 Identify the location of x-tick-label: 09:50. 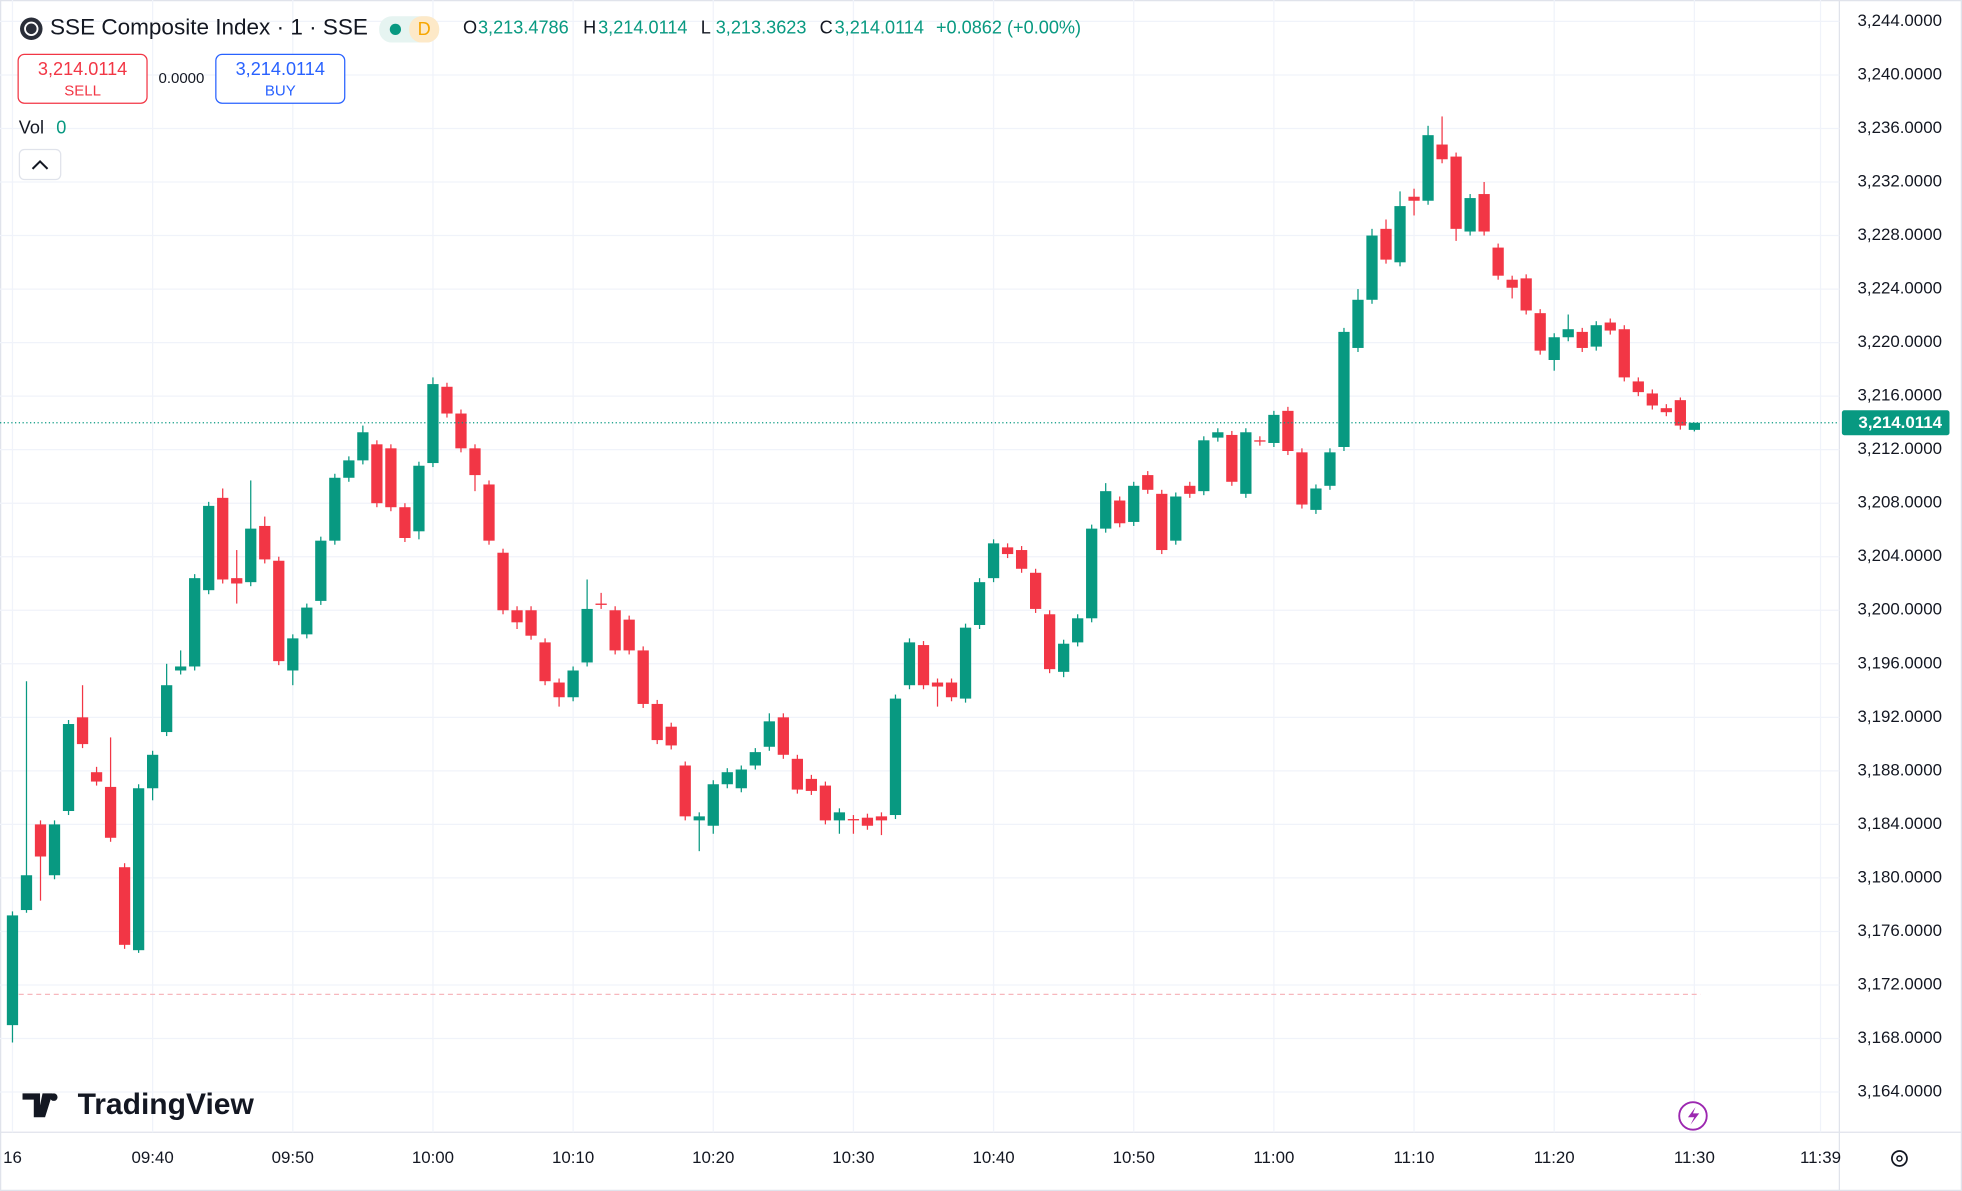
(293, 1157).